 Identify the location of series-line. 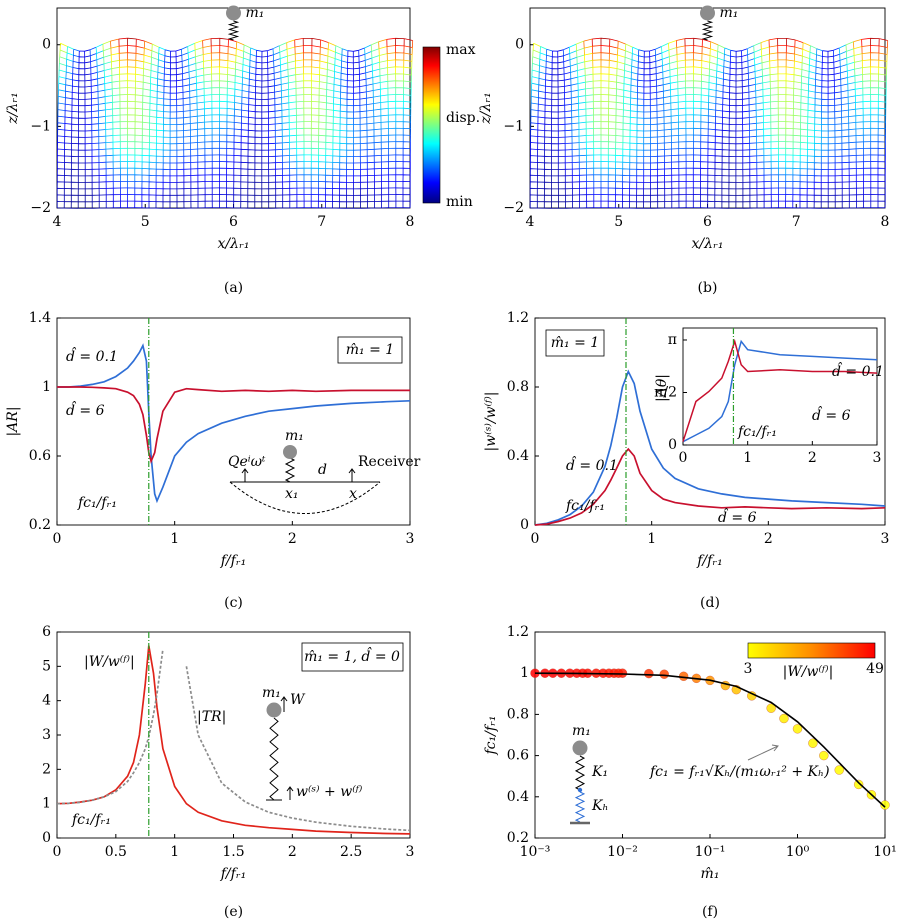
(234, 423).